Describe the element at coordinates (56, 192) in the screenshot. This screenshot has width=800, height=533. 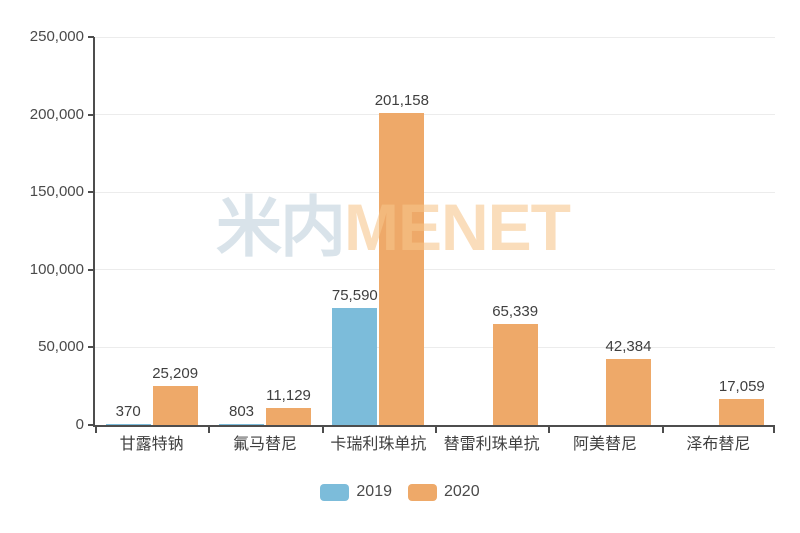
I see `y-axis-tick-label: 150,000` at that location.